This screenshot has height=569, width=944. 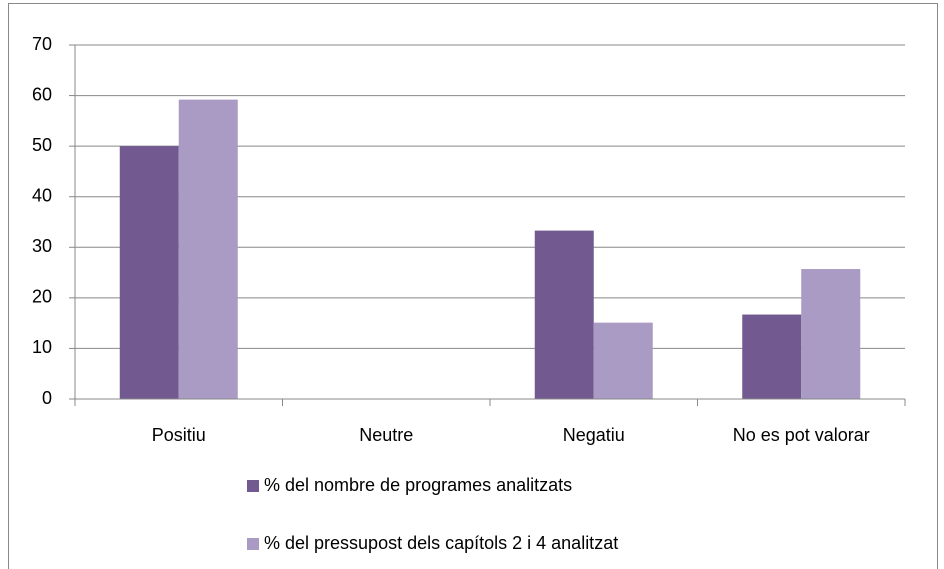 I want to click on legend-label: % del nombre de programes analitzats, so click(x=418, y=485).